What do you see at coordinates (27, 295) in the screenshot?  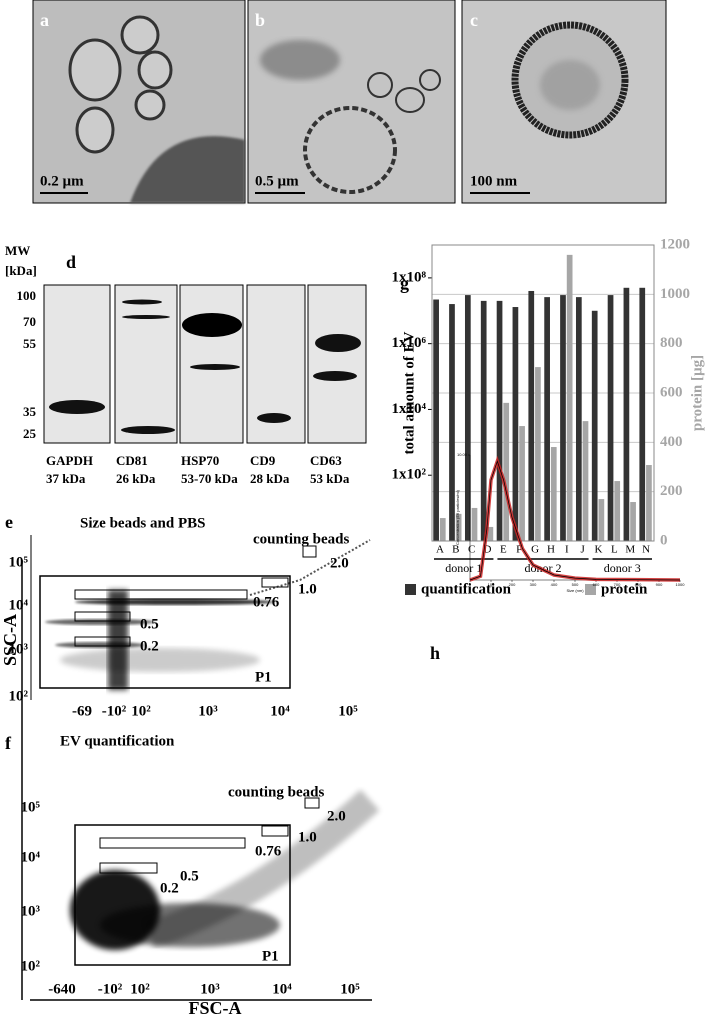 I see `mw-tick: 100` at bounding box center [27, 295].